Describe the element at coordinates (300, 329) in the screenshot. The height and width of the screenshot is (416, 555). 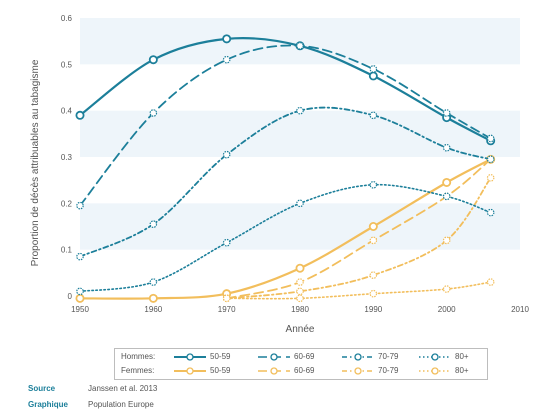
I see `x-axis-label: Année` at that location.